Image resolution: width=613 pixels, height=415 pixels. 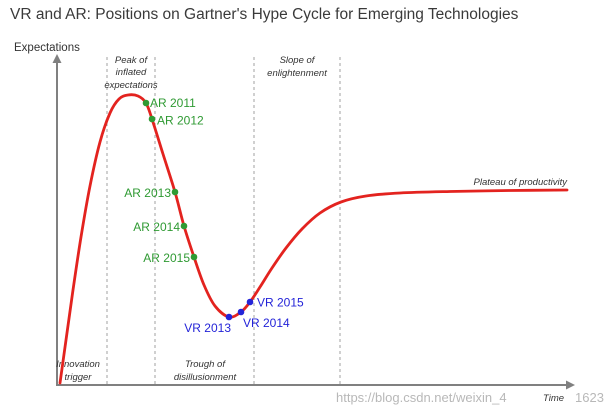 I want to click on phase-label-line: Peak of, so click(x=132, y=60).